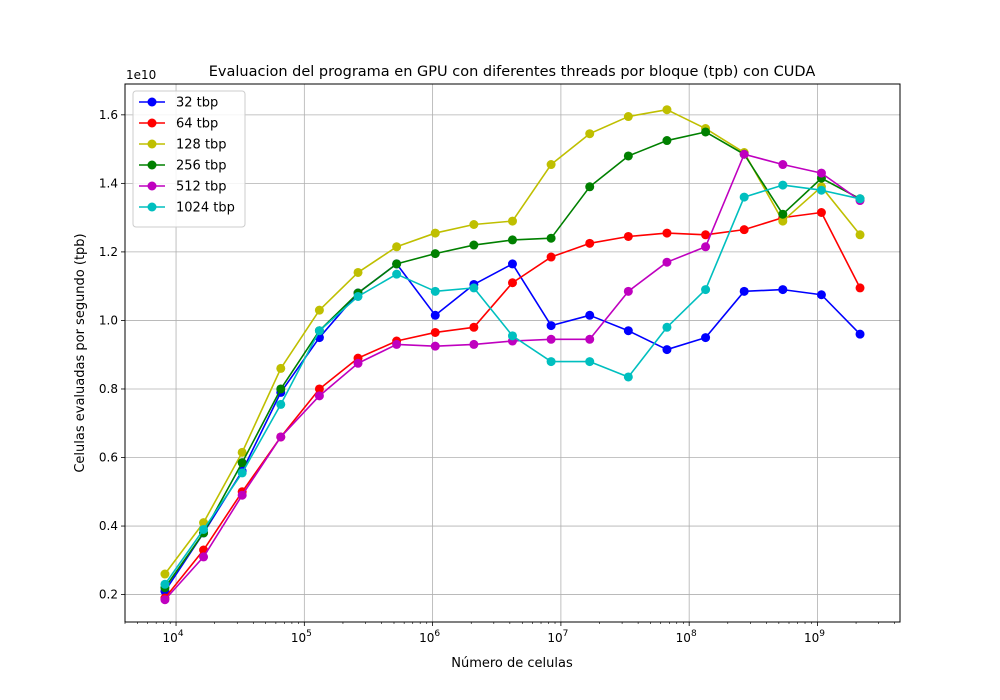 The width and height of the screenshot is (1000, 700). I want to click on legend-box, so click(189, 159).